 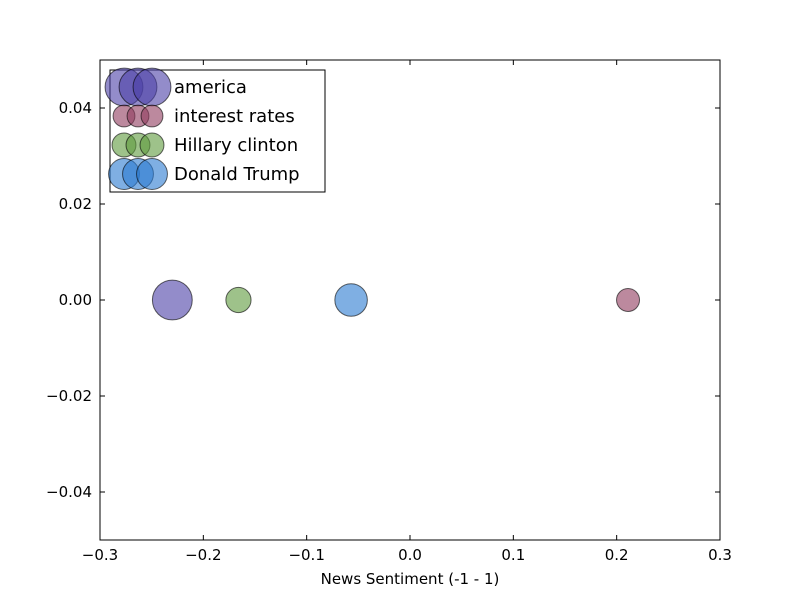 What do you see at coordinates (210, 87) in the screenshot?
I see `legend-label: america` at bounding box center [210, 87].